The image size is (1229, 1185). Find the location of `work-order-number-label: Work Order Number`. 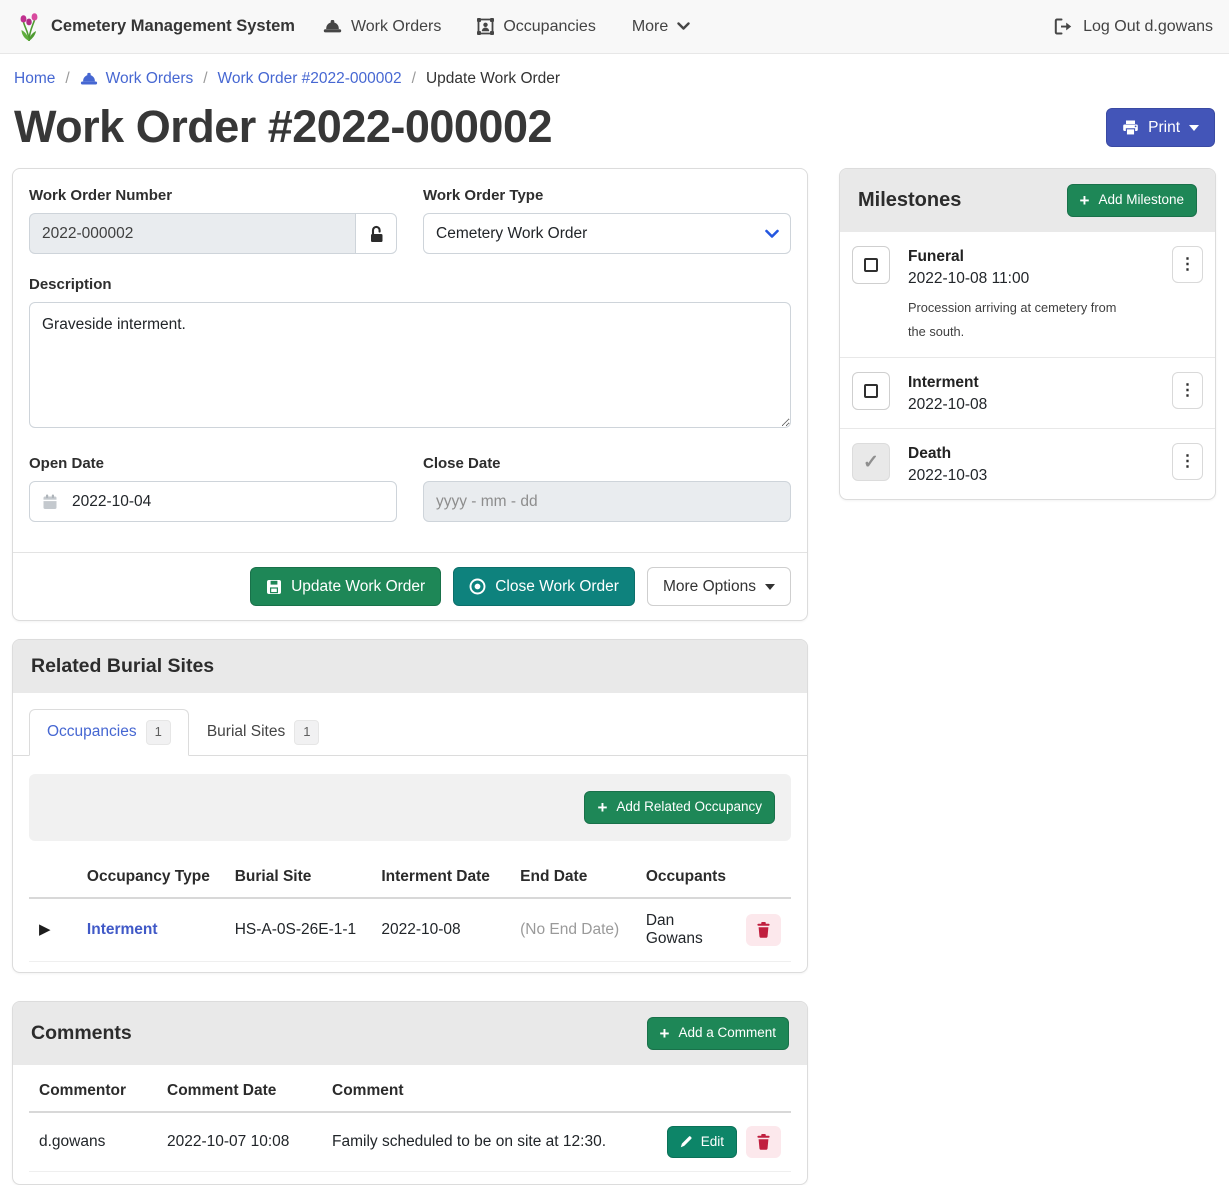

work-order-number-label: Work Order Number is located at coordinates (101, 195).